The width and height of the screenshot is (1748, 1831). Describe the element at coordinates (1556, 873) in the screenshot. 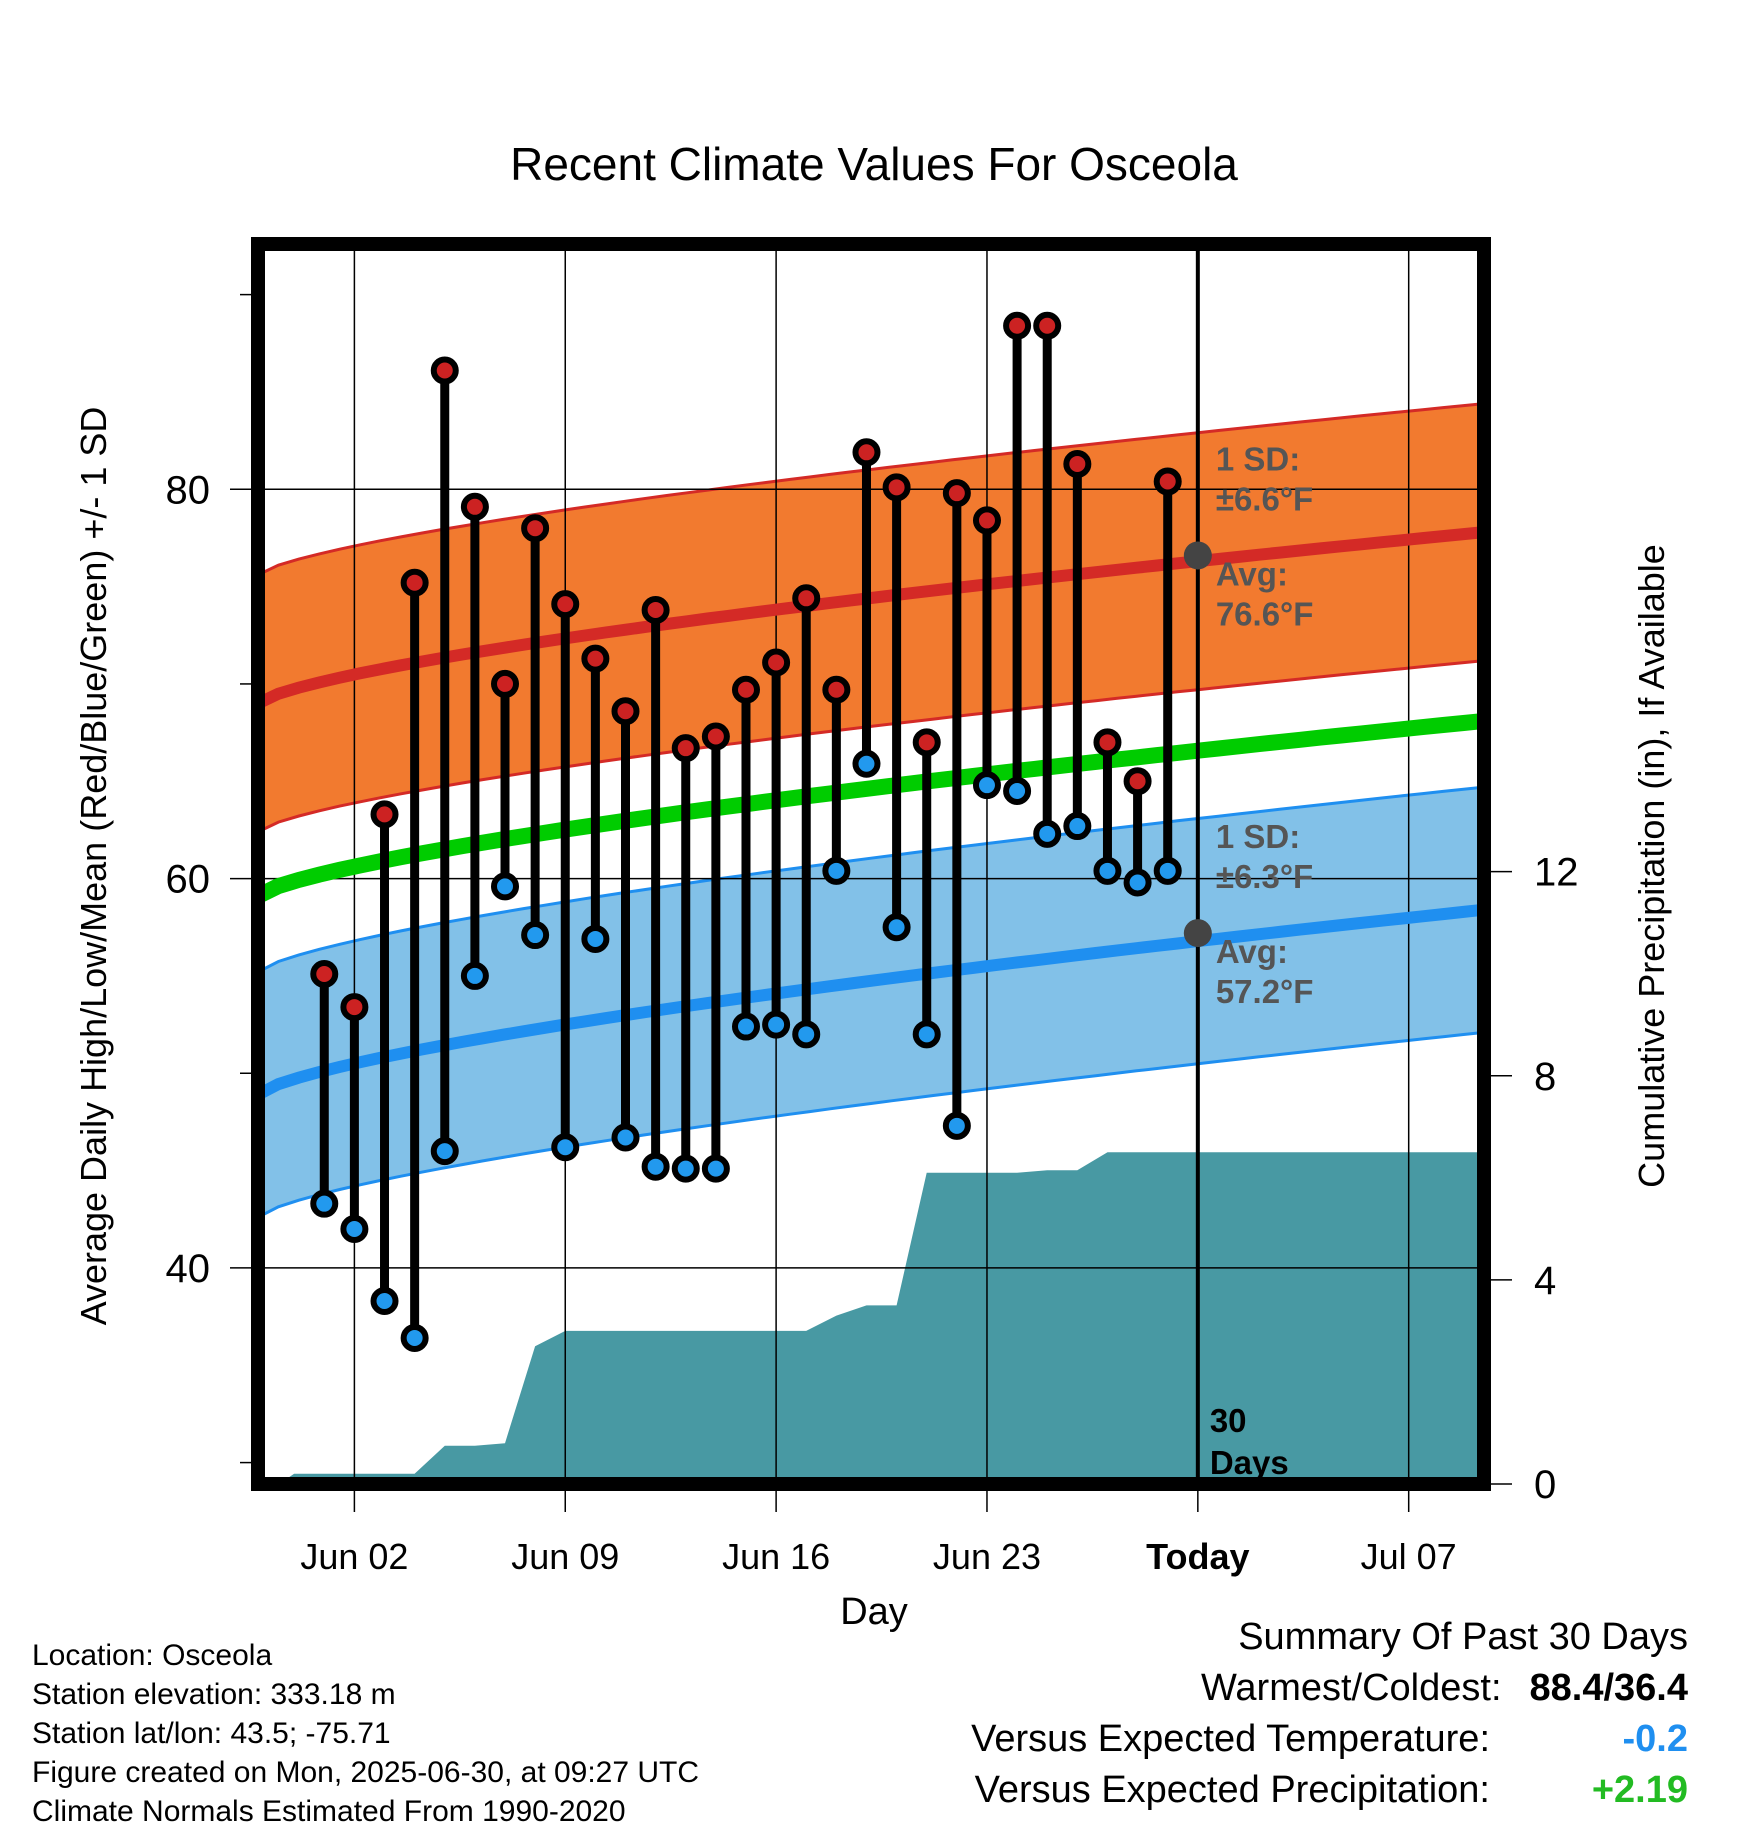

I see `y-tick-label-right: 12` at that location.